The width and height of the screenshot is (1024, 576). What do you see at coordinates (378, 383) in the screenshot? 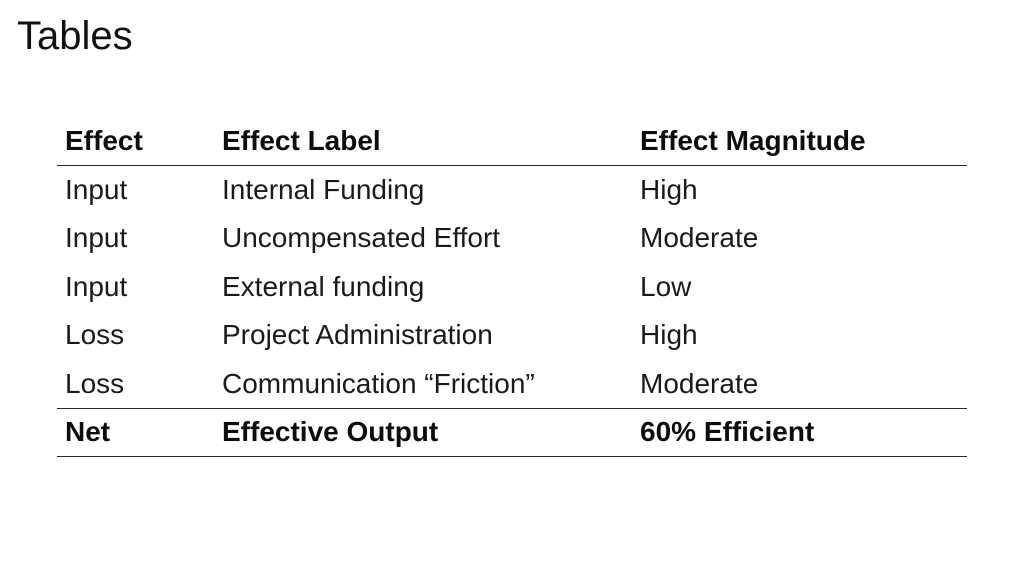
I see `cell-label: Communication “Friction”` at bounding box center [378, 383].